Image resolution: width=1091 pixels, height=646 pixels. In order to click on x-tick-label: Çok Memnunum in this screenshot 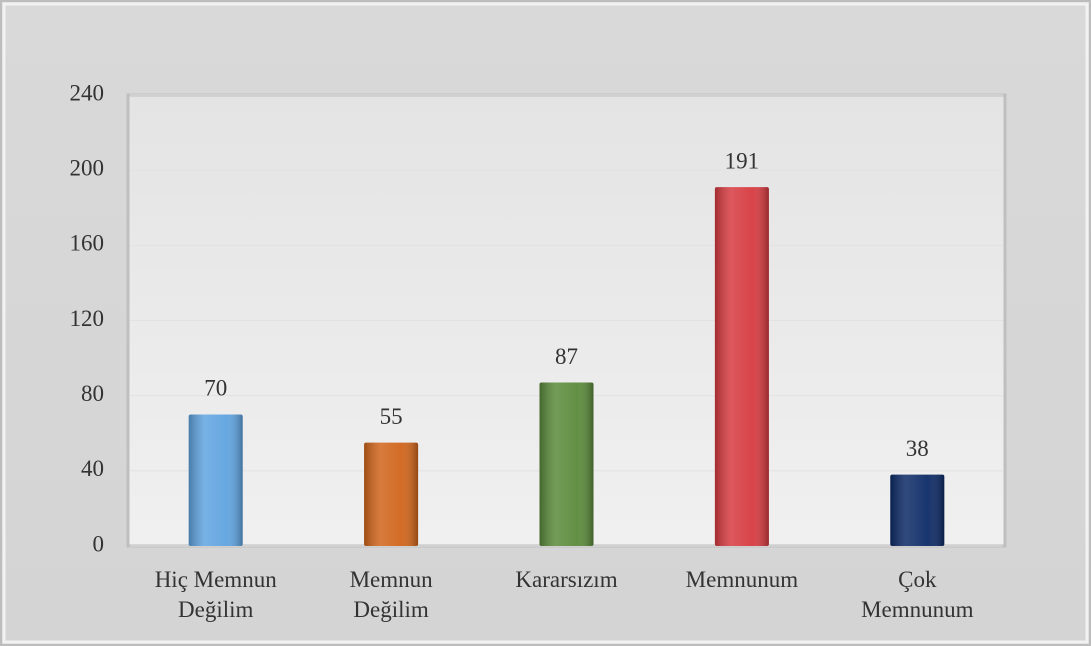, I will do `click(917, 594)`.